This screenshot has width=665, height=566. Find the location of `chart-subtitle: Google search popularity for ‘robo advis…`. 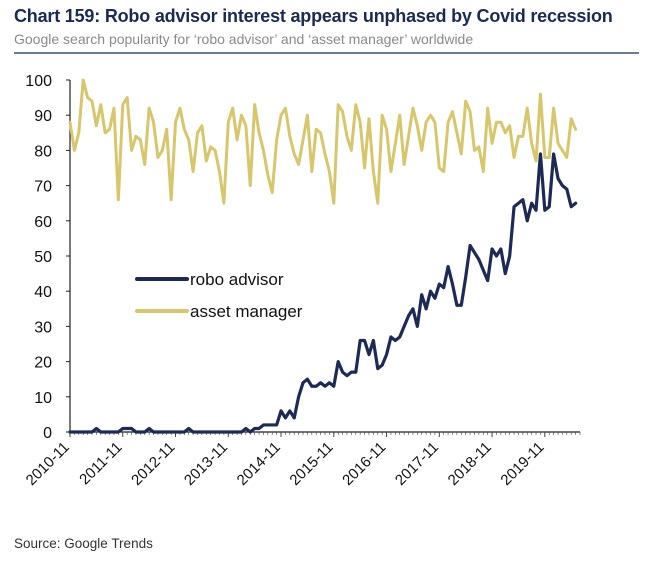

chart-subtitle: Google search popularity for ‘robo advis… is located at coordinates (244, 39).